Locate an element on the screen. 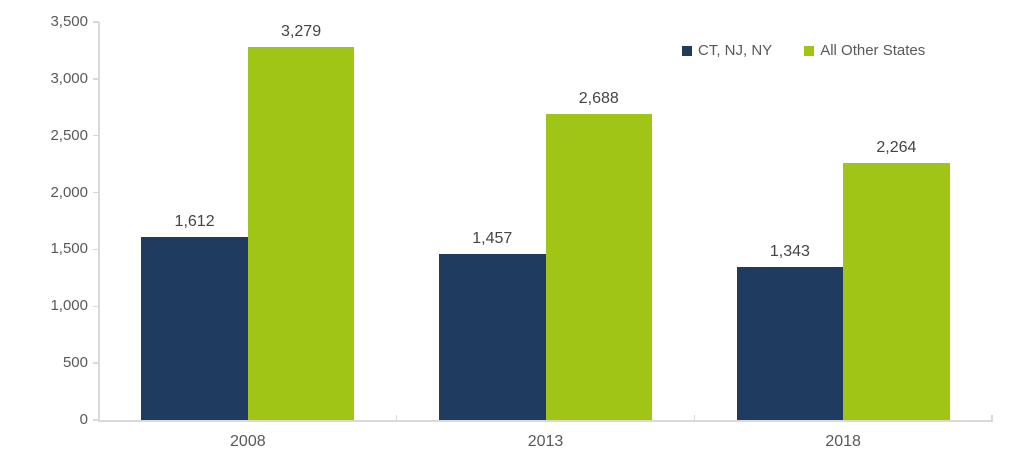 This screenshot has width=1024, height=474. legend-swatch-all-other-states is located at coordinates (809, 50).